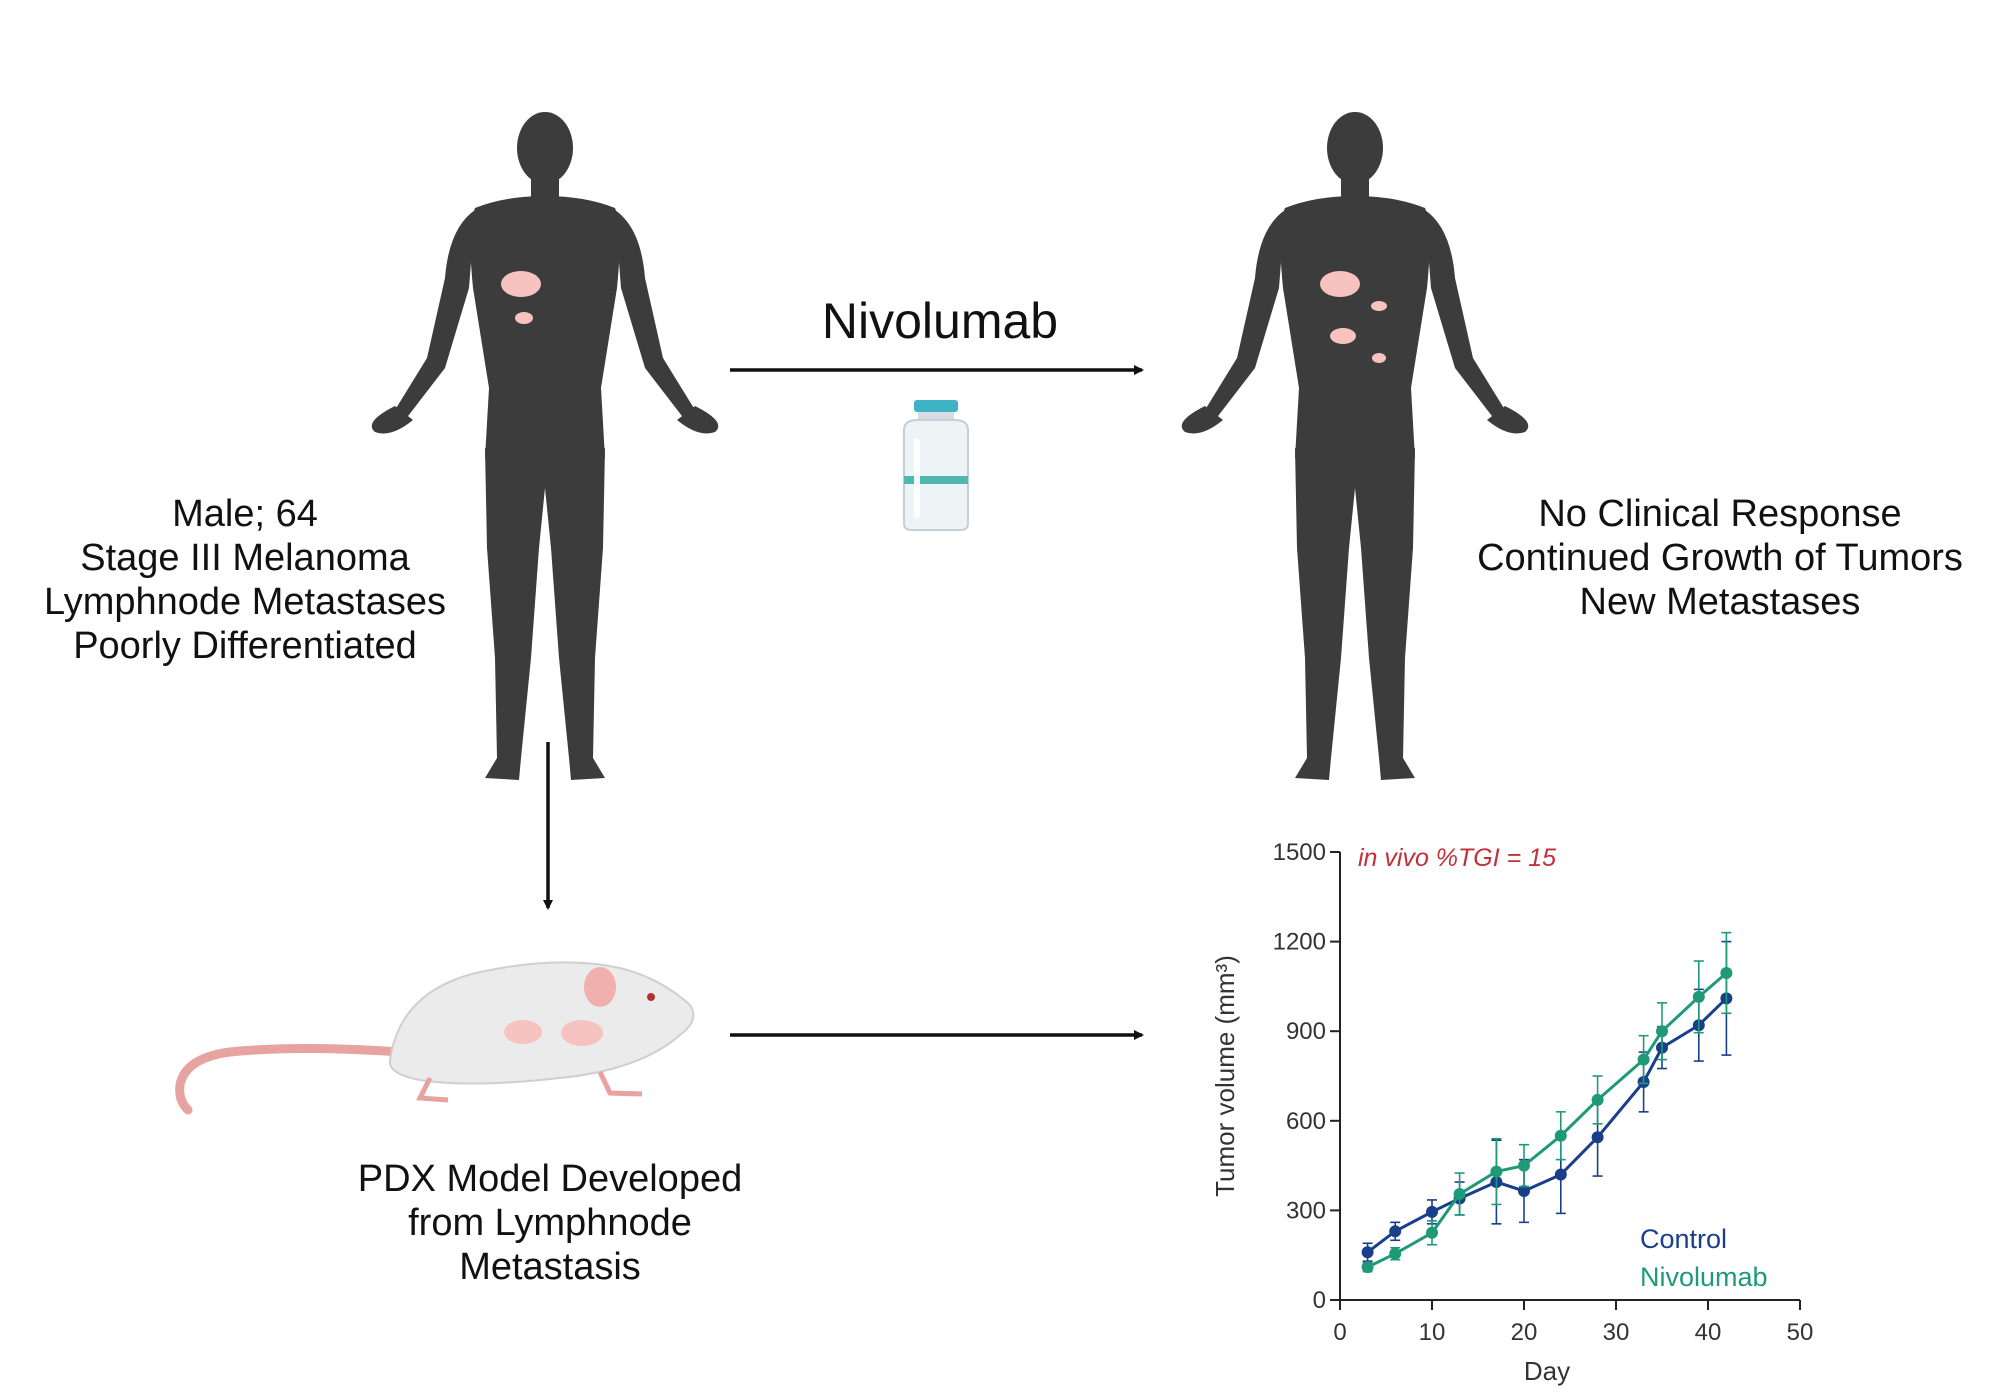  I want to click on chart-annotation: in vivo %TGI = 15, so click(1457, 858).